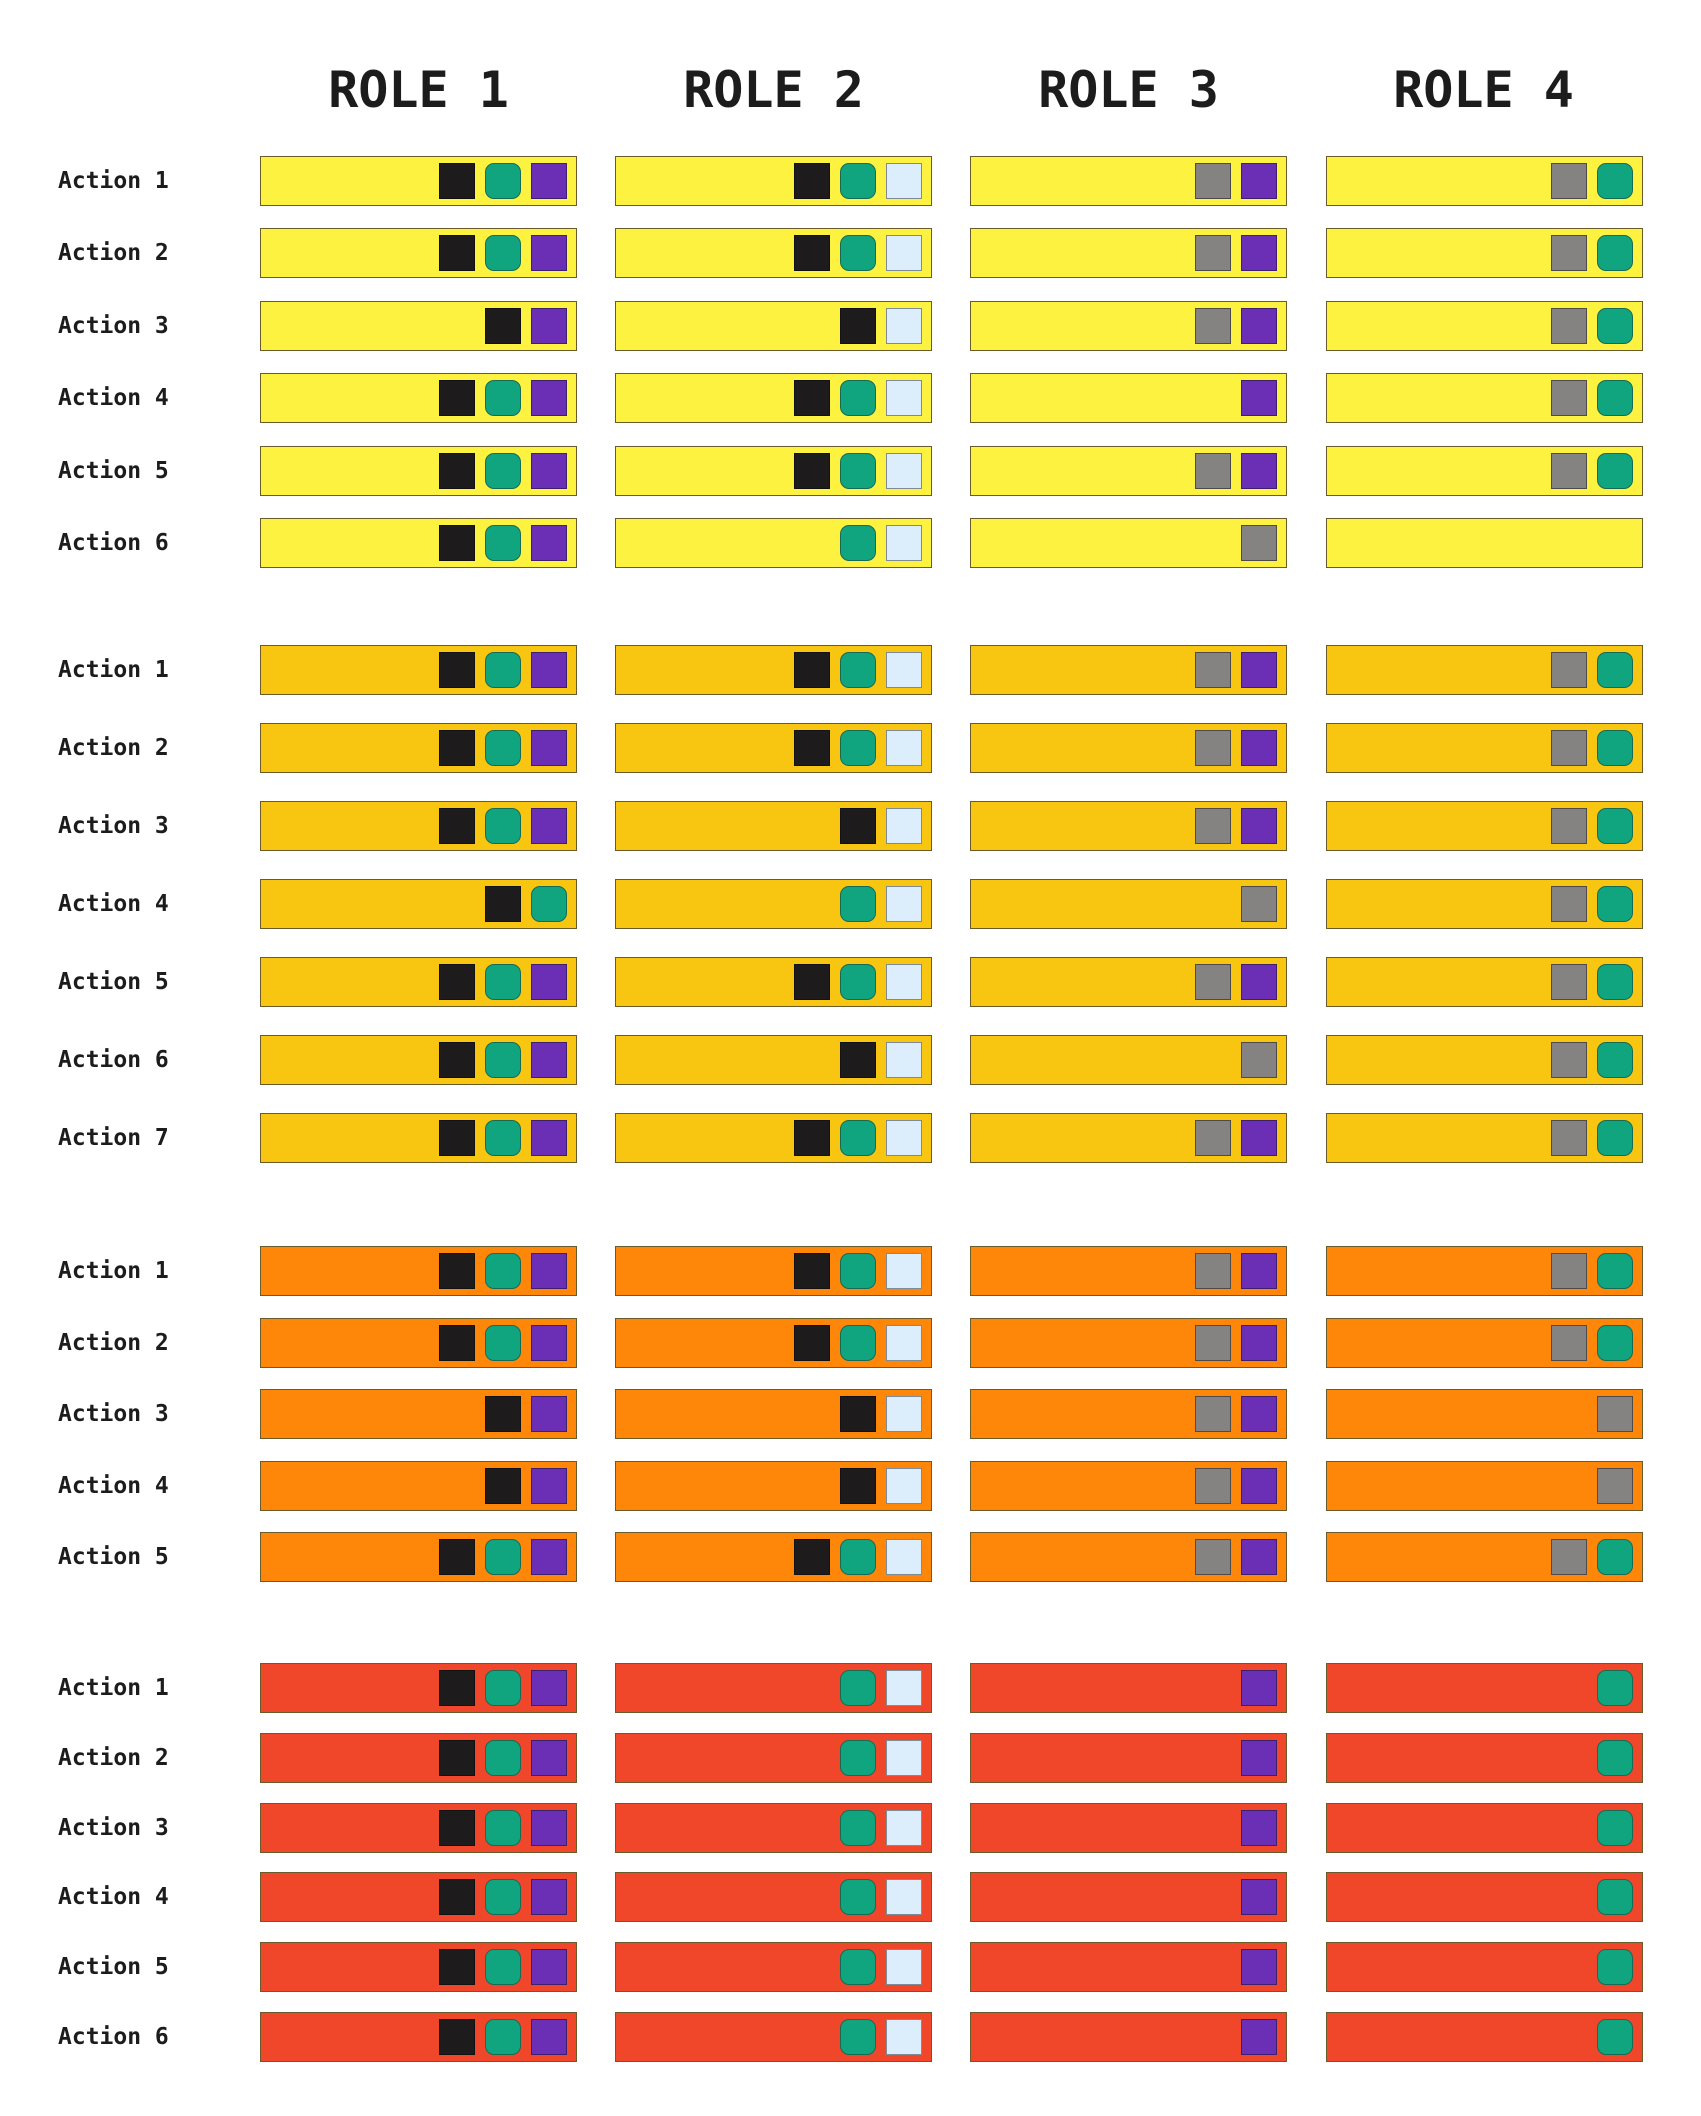 This screenshot has height=2116, width=1701. Describe the element at coordinates (773, 90) in the screenshot. I see `role-header-2: ROLE 2` at that location.